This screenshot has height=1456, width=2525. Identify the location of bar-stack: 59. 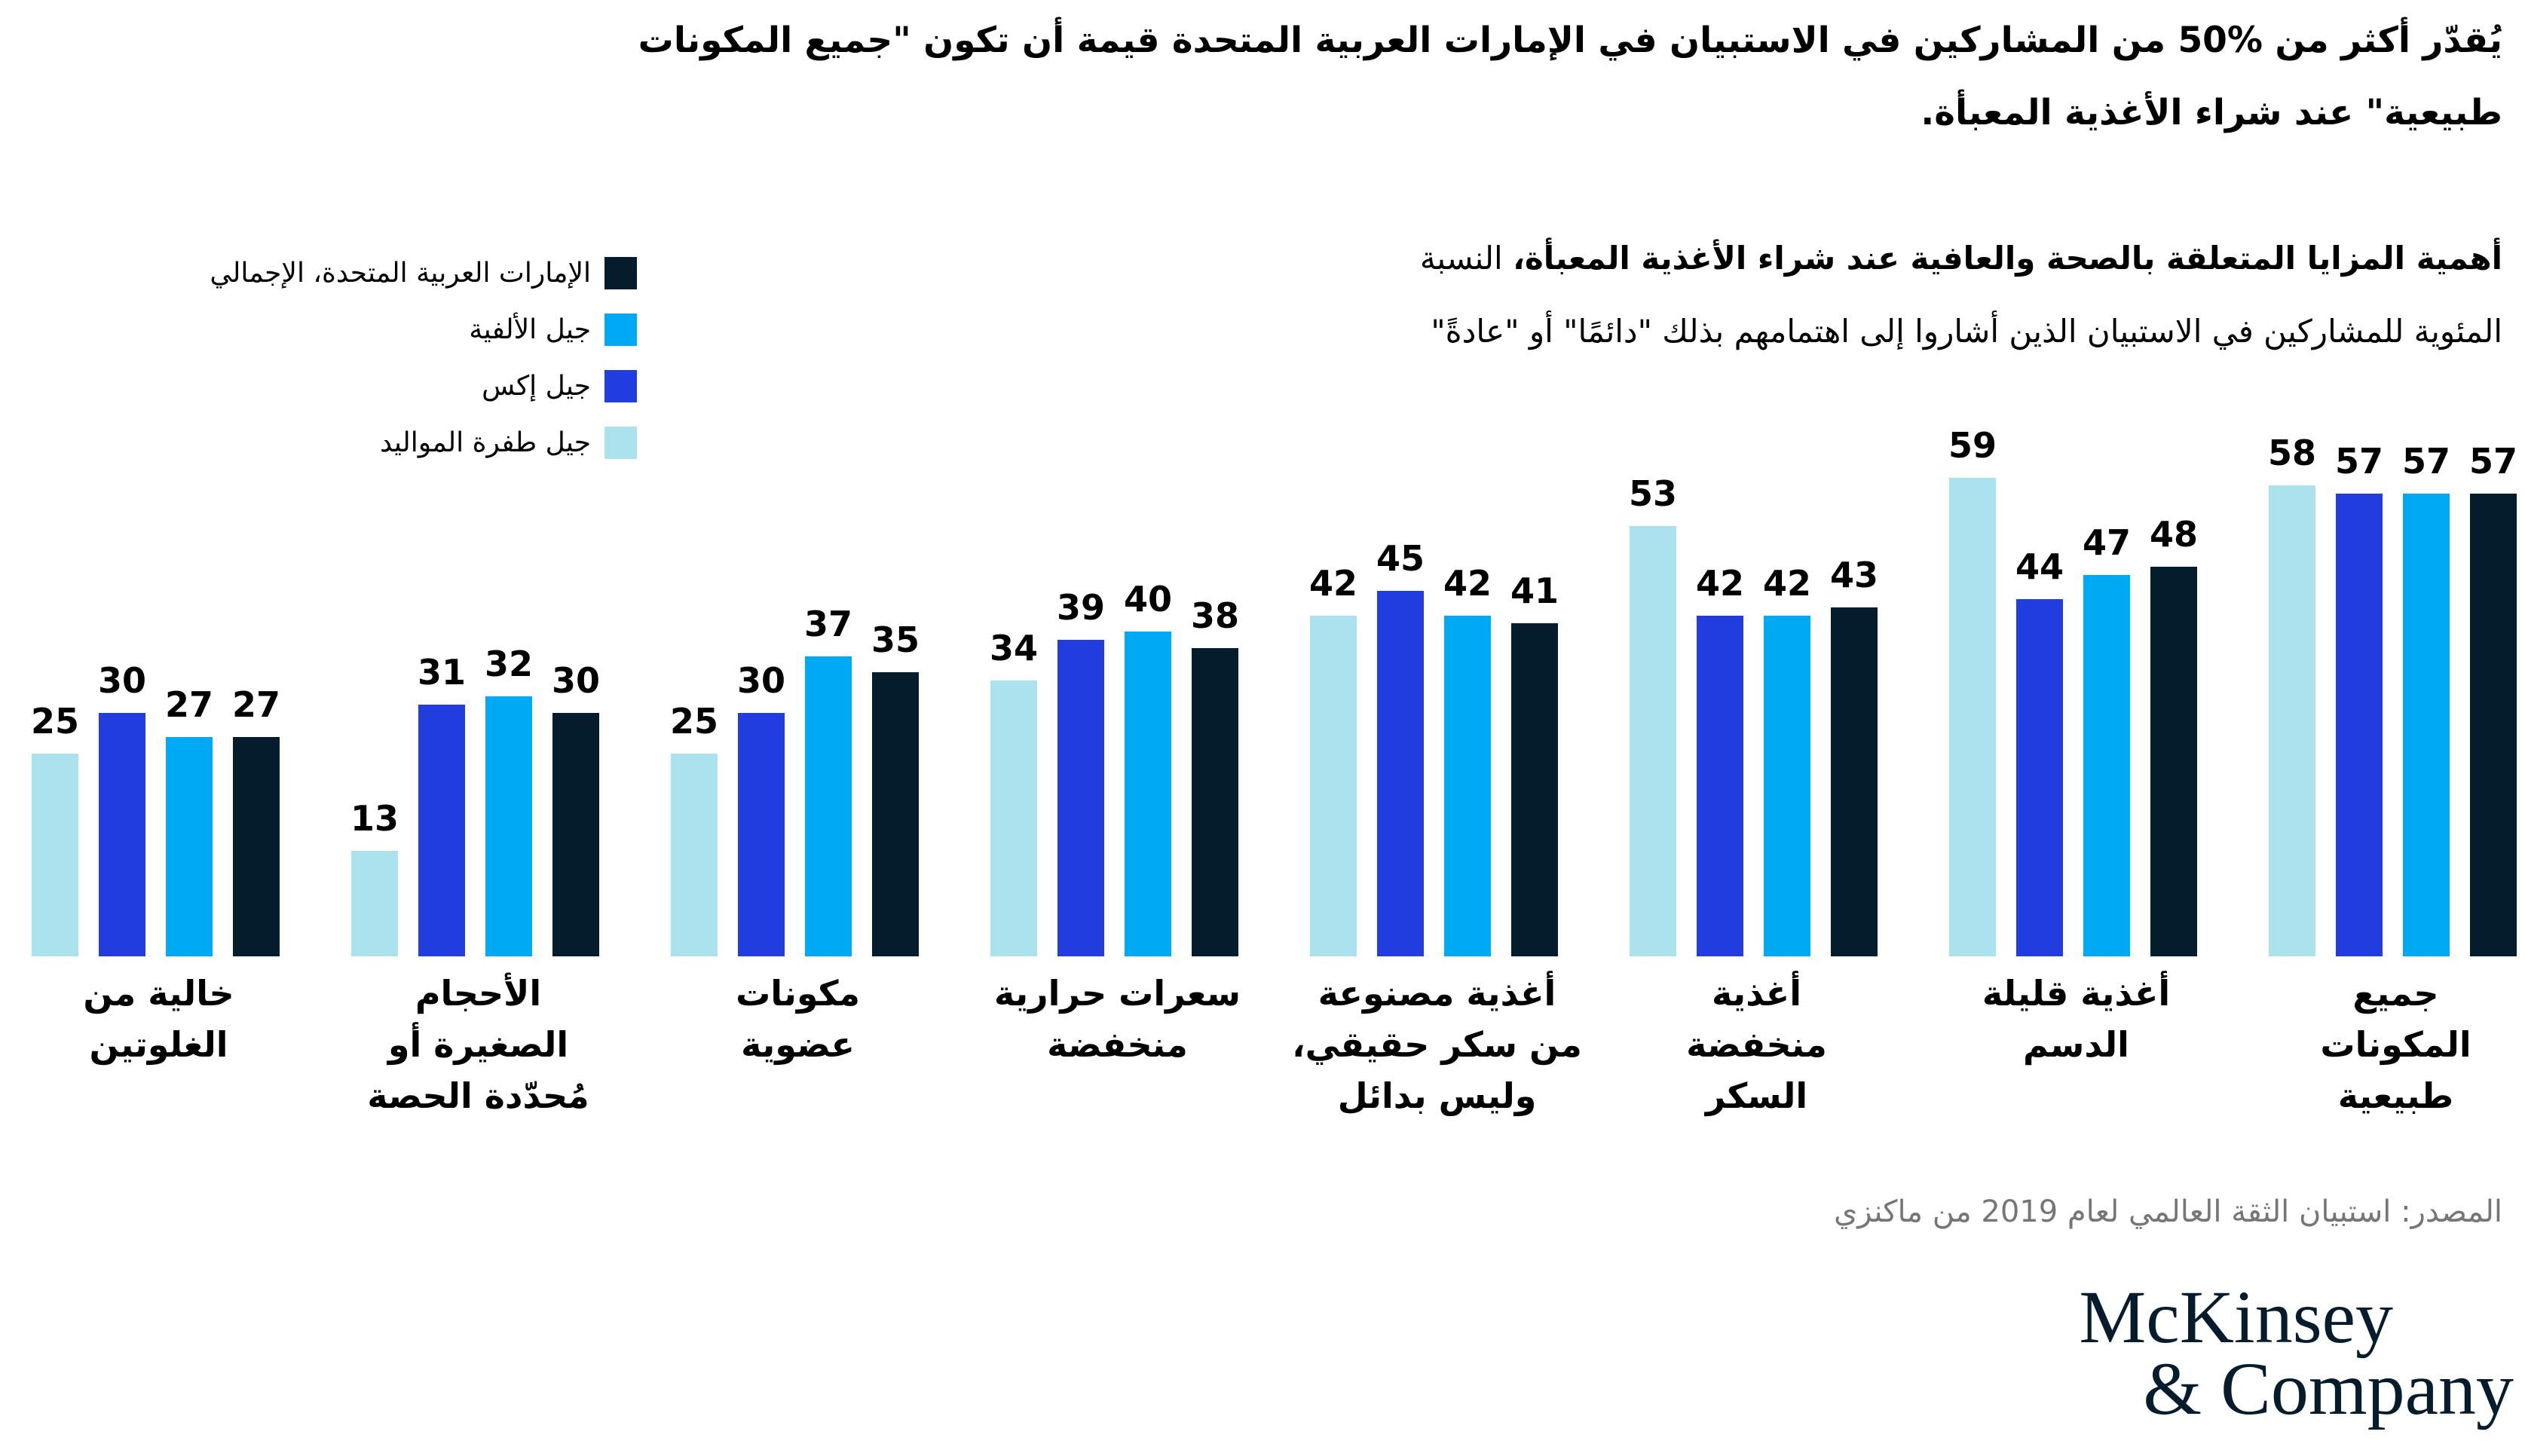
(1972, 690).